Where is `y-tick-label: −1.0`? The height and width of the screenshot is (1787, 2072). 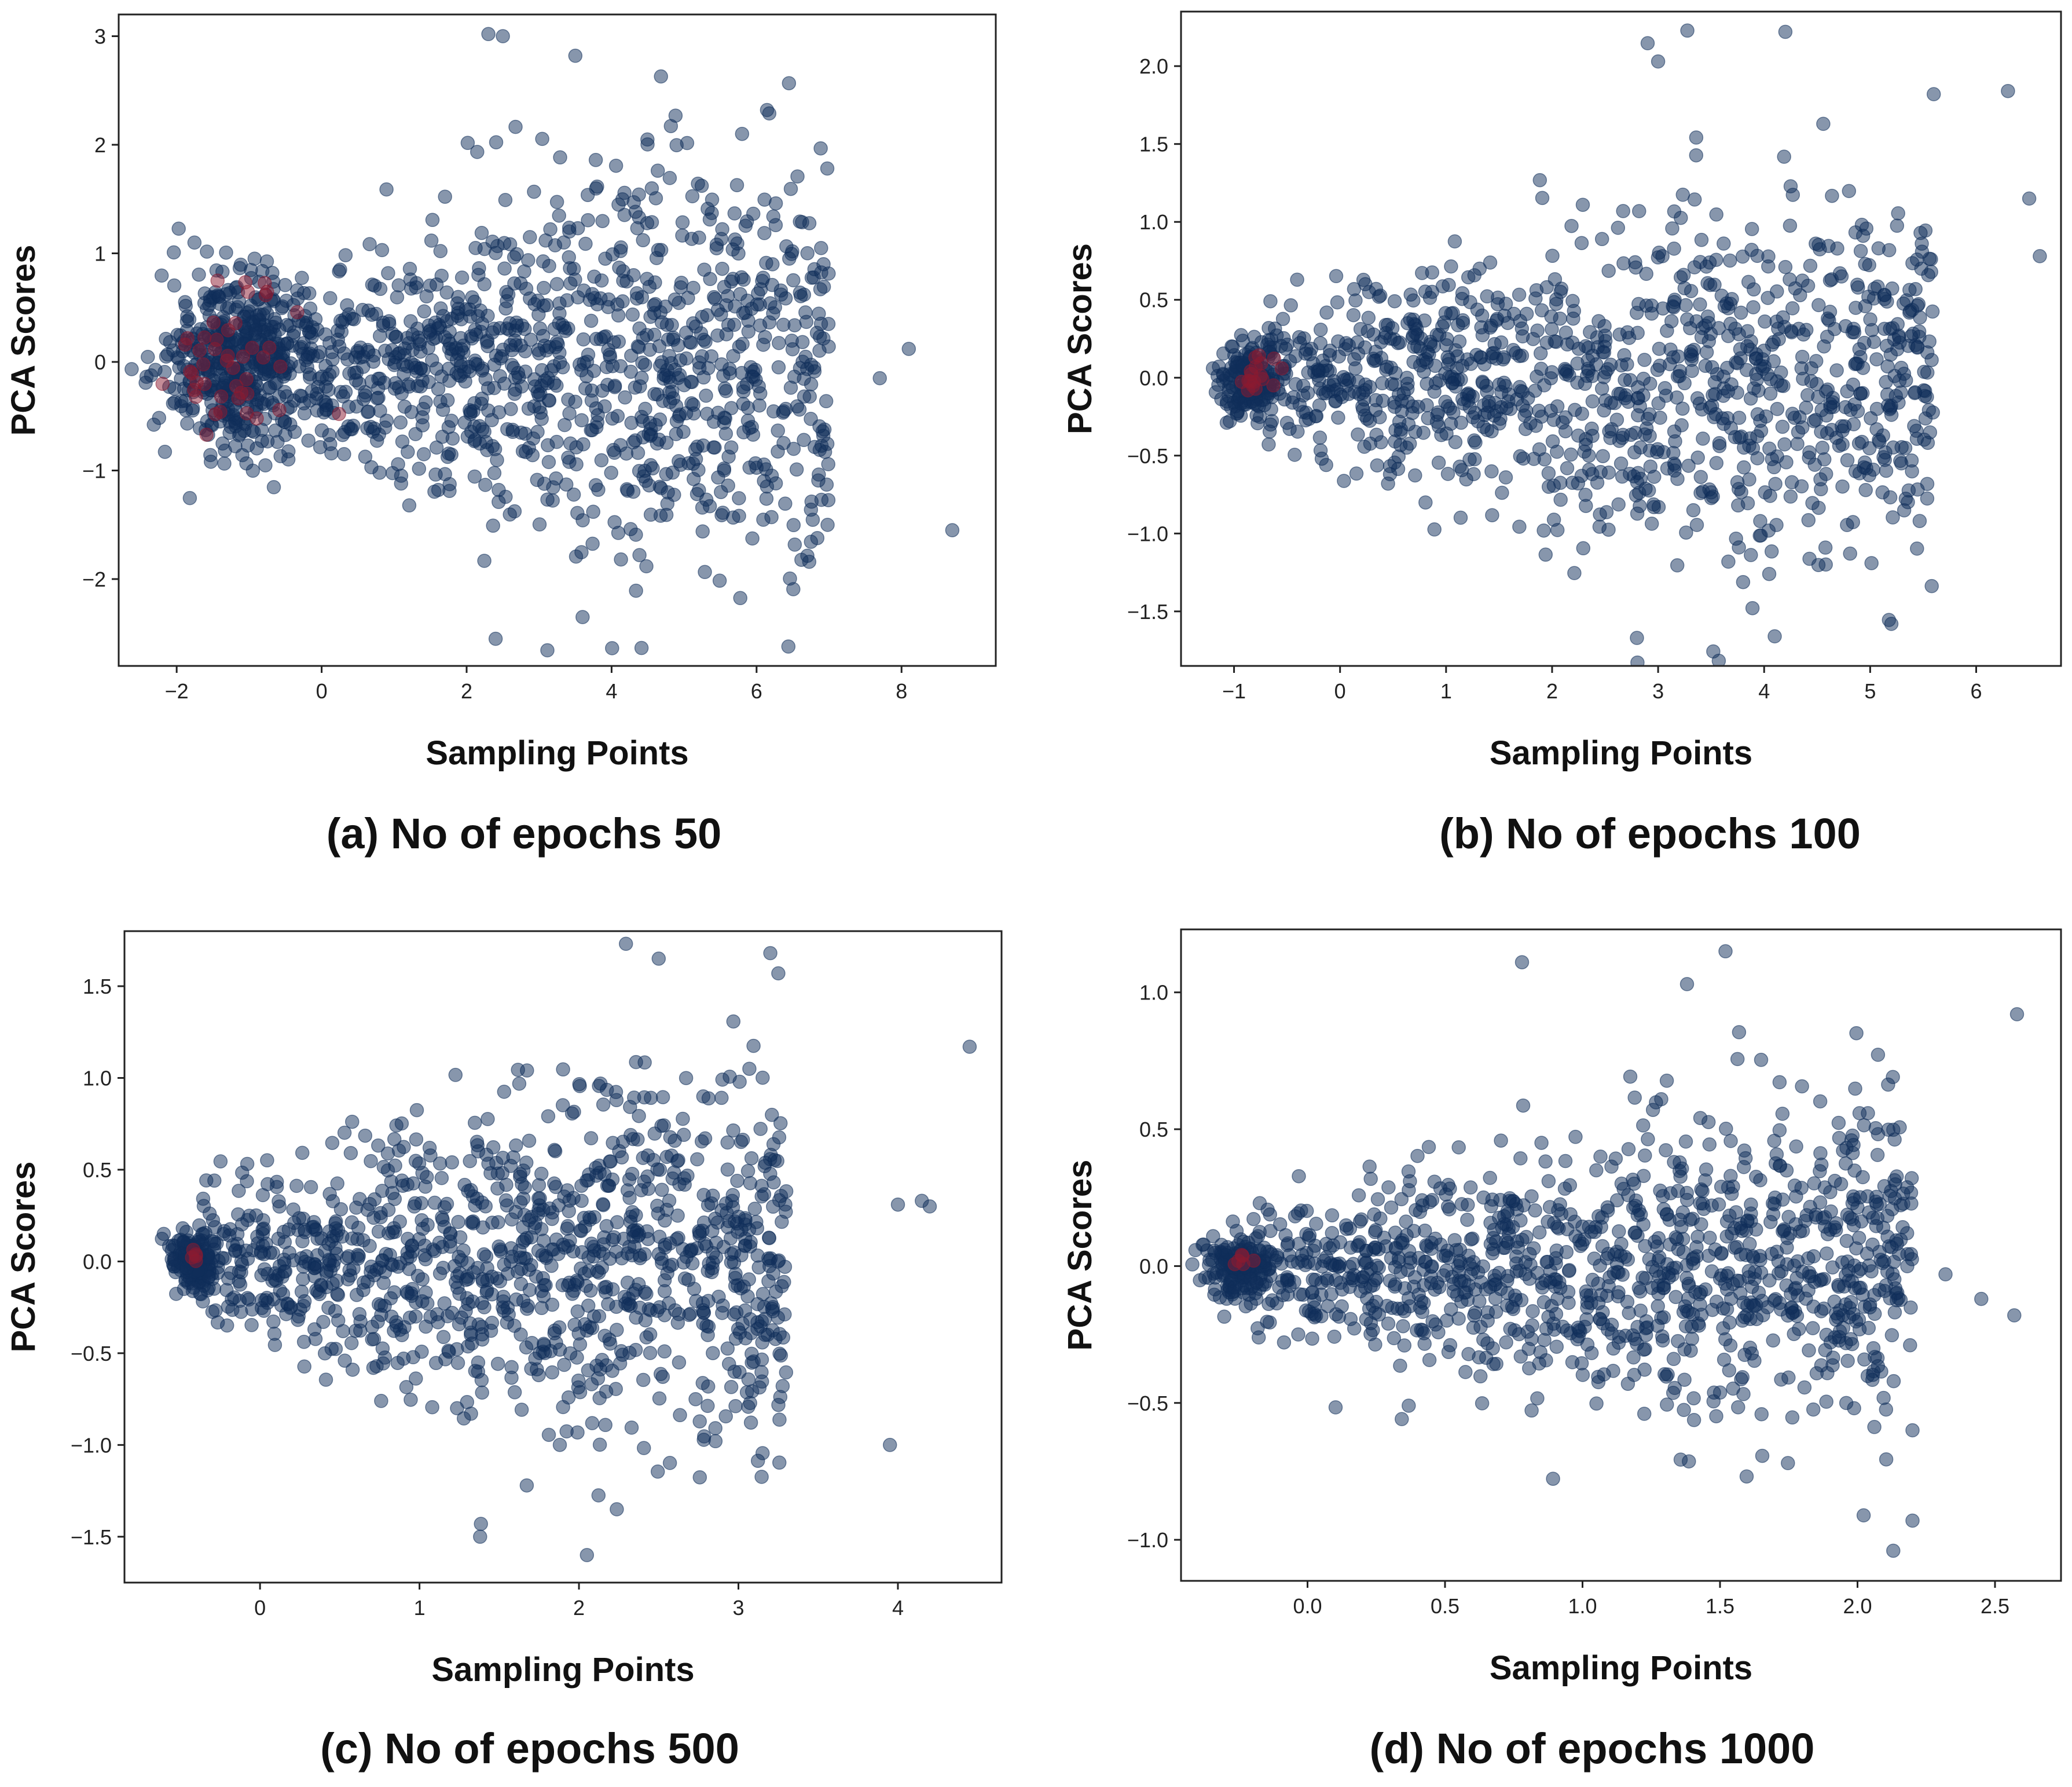
y-tick-label: −1.0 is located at coordinates (1147, 534).